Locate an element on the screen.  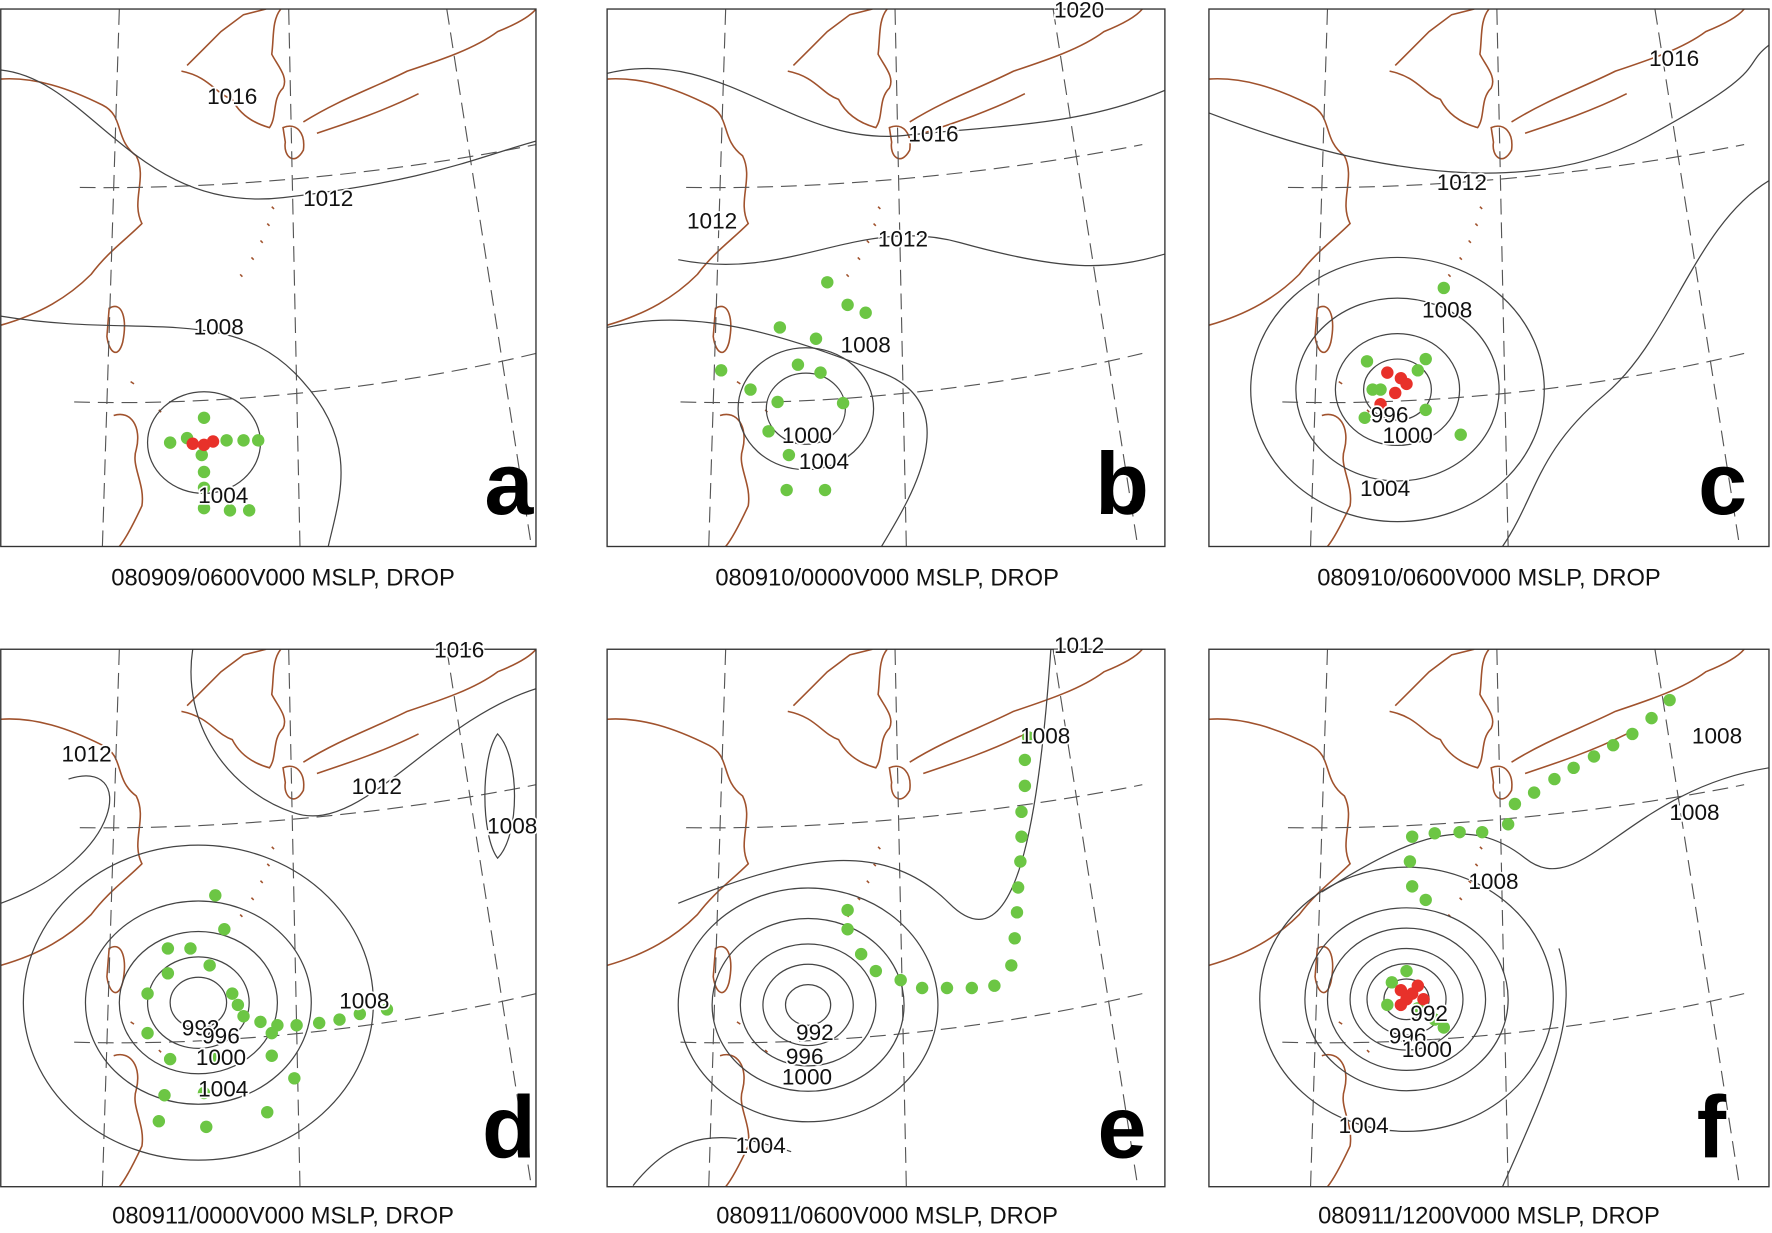
isobar-label: 1020 is located at coordinates (1079, 11).